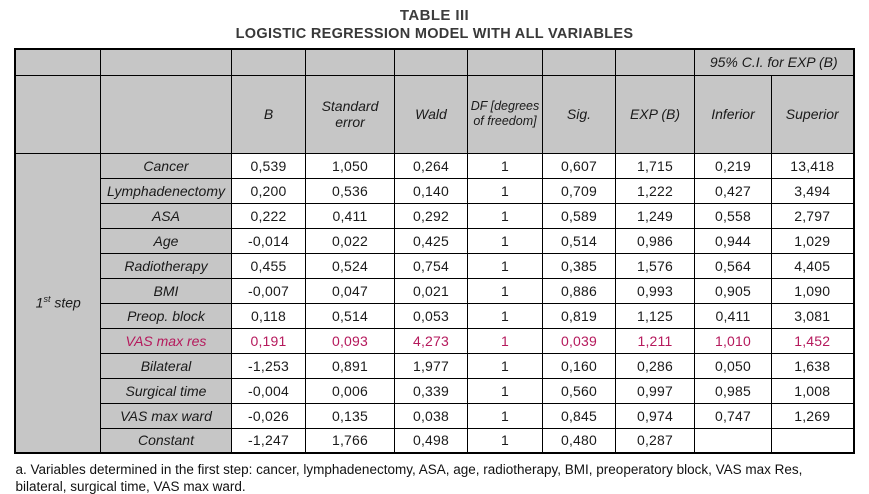  I want to click on table-cell: 1,125, so click(654, 315).